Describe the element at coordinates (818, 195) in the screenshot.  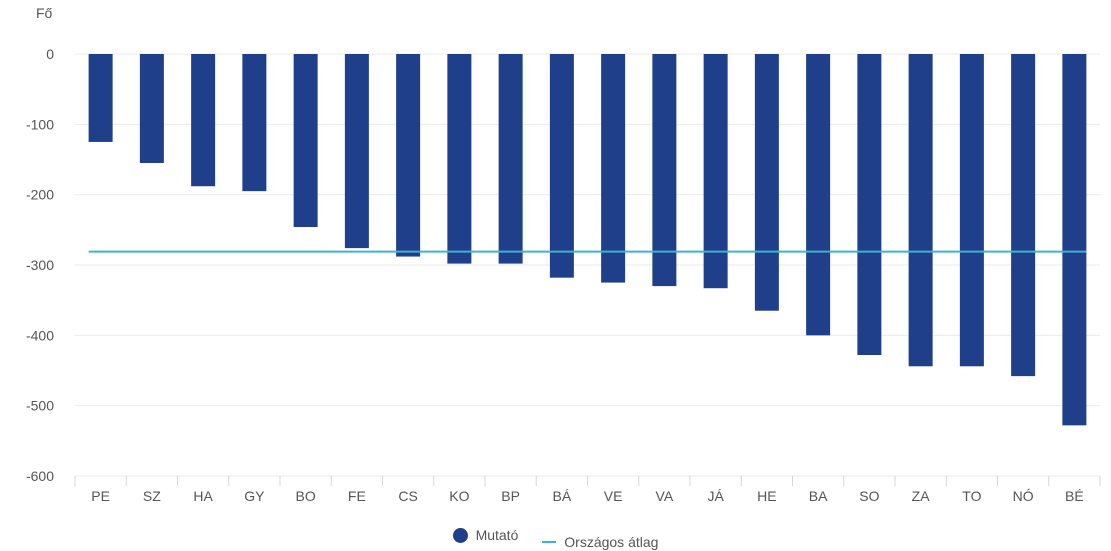
I see `bar-ba` at that location.